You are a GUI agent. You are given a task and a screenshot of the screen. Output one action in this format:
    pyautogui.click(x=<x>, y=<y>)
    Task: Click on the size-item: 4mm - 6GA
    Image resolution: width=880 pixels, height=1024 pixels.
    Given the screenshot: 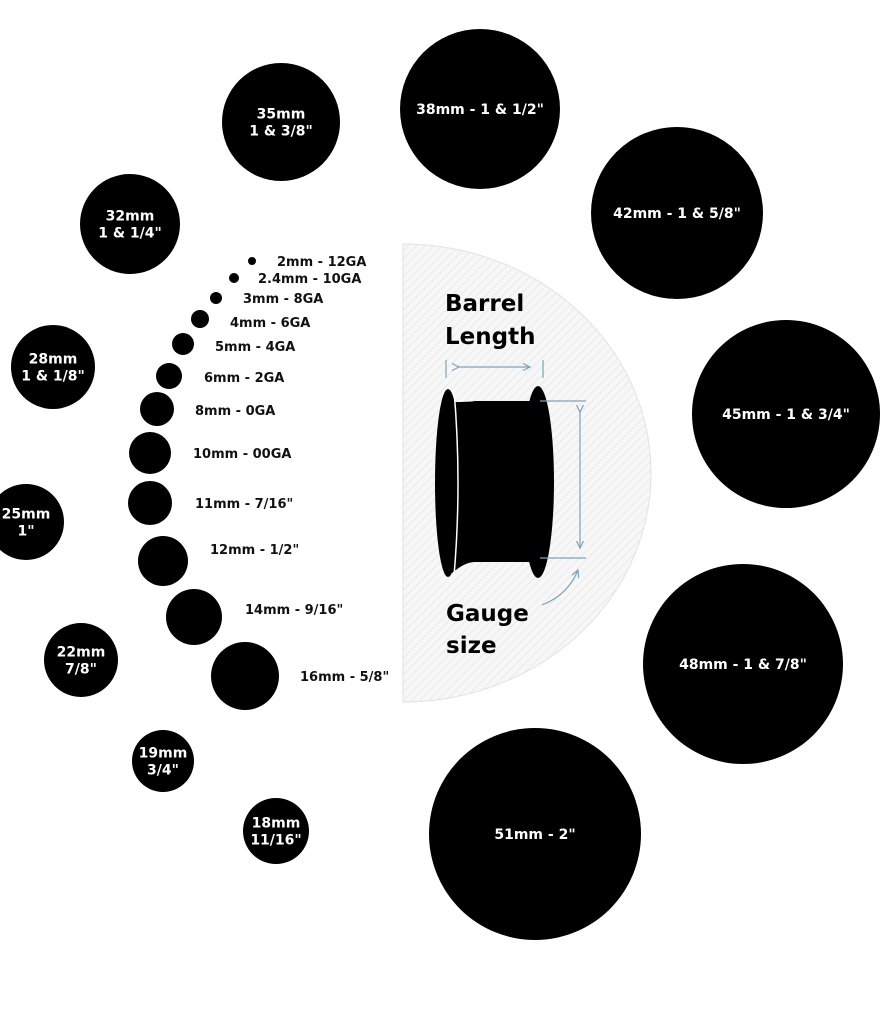 What is the action you would take?
    pyautogui.click(x=250, y=320)
    